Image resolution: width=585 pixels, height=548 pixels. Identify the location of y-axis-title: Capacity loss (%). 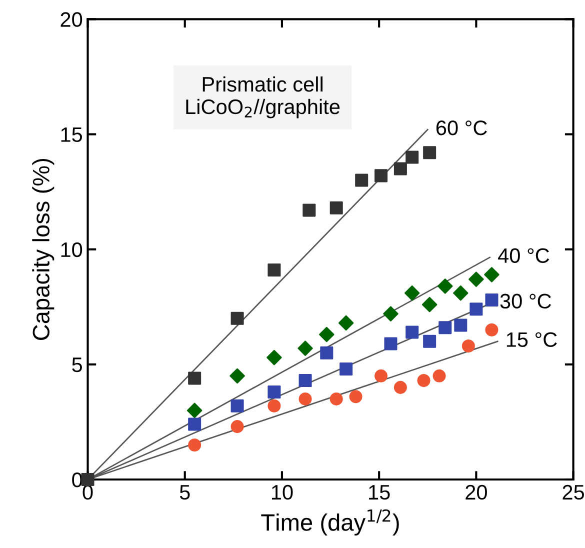
(43, 249).